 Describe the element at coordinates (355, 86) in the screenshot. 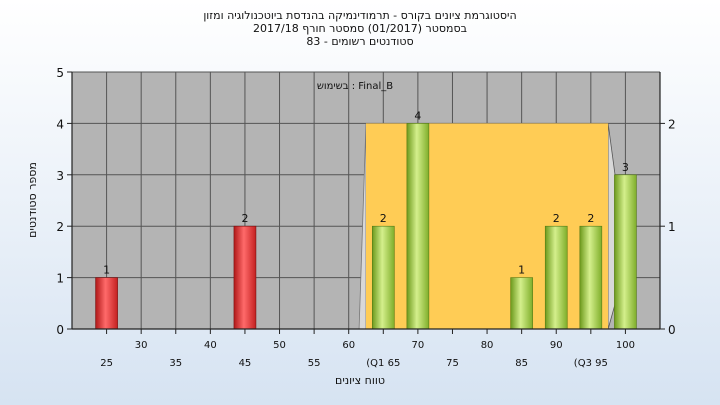

I see `annotation-label: בשימוש : Final_B` at that location.